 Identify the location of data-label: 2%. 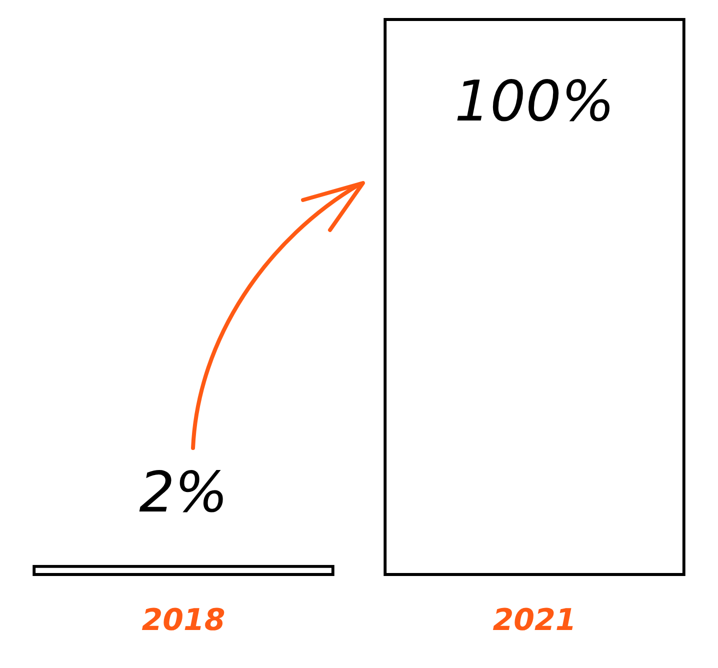
(183, 493).